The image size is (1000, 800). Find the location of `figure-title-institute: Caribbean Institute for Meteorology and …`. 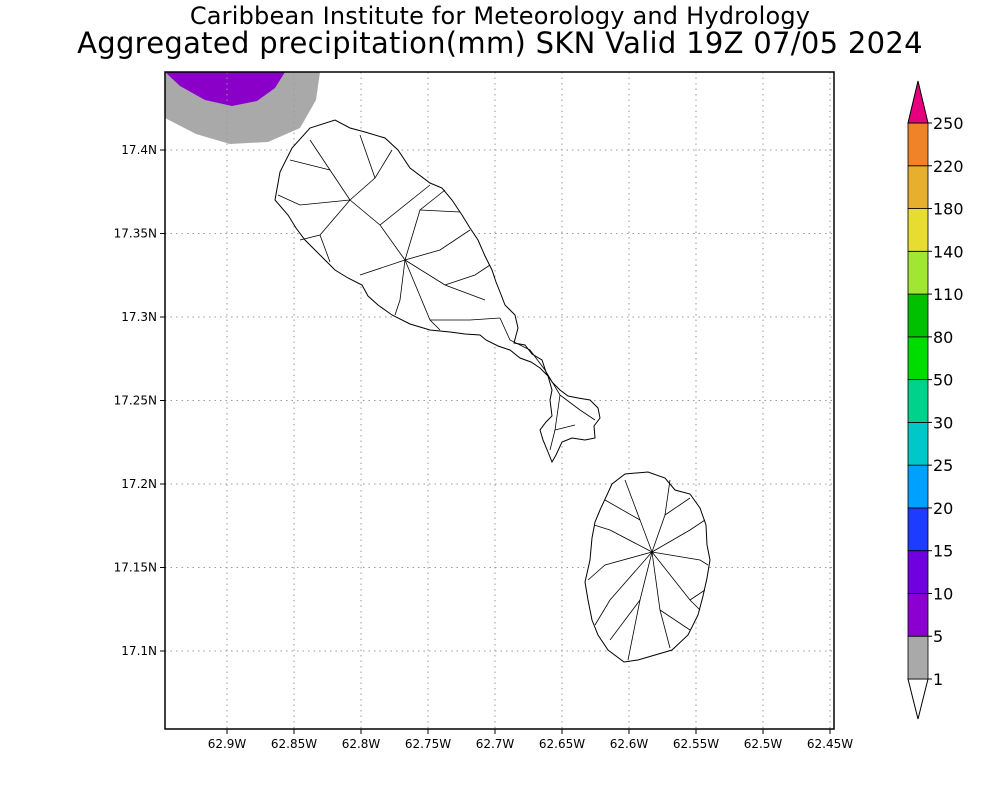

figure-title-institute: Caribbean Institute for Meteorology and … is located at coordinates (500, 16).